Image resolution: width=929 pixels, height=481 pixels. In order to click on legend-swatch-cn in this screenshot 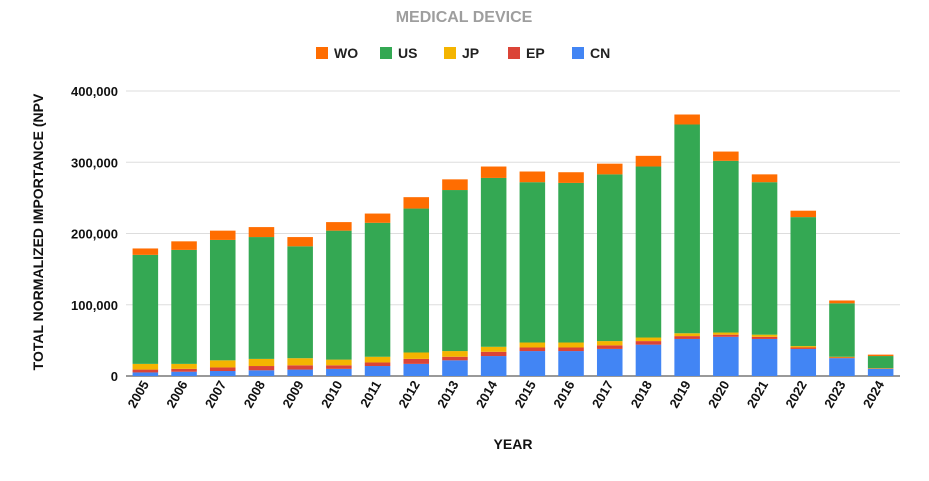, I will do `click(578, 53)`.